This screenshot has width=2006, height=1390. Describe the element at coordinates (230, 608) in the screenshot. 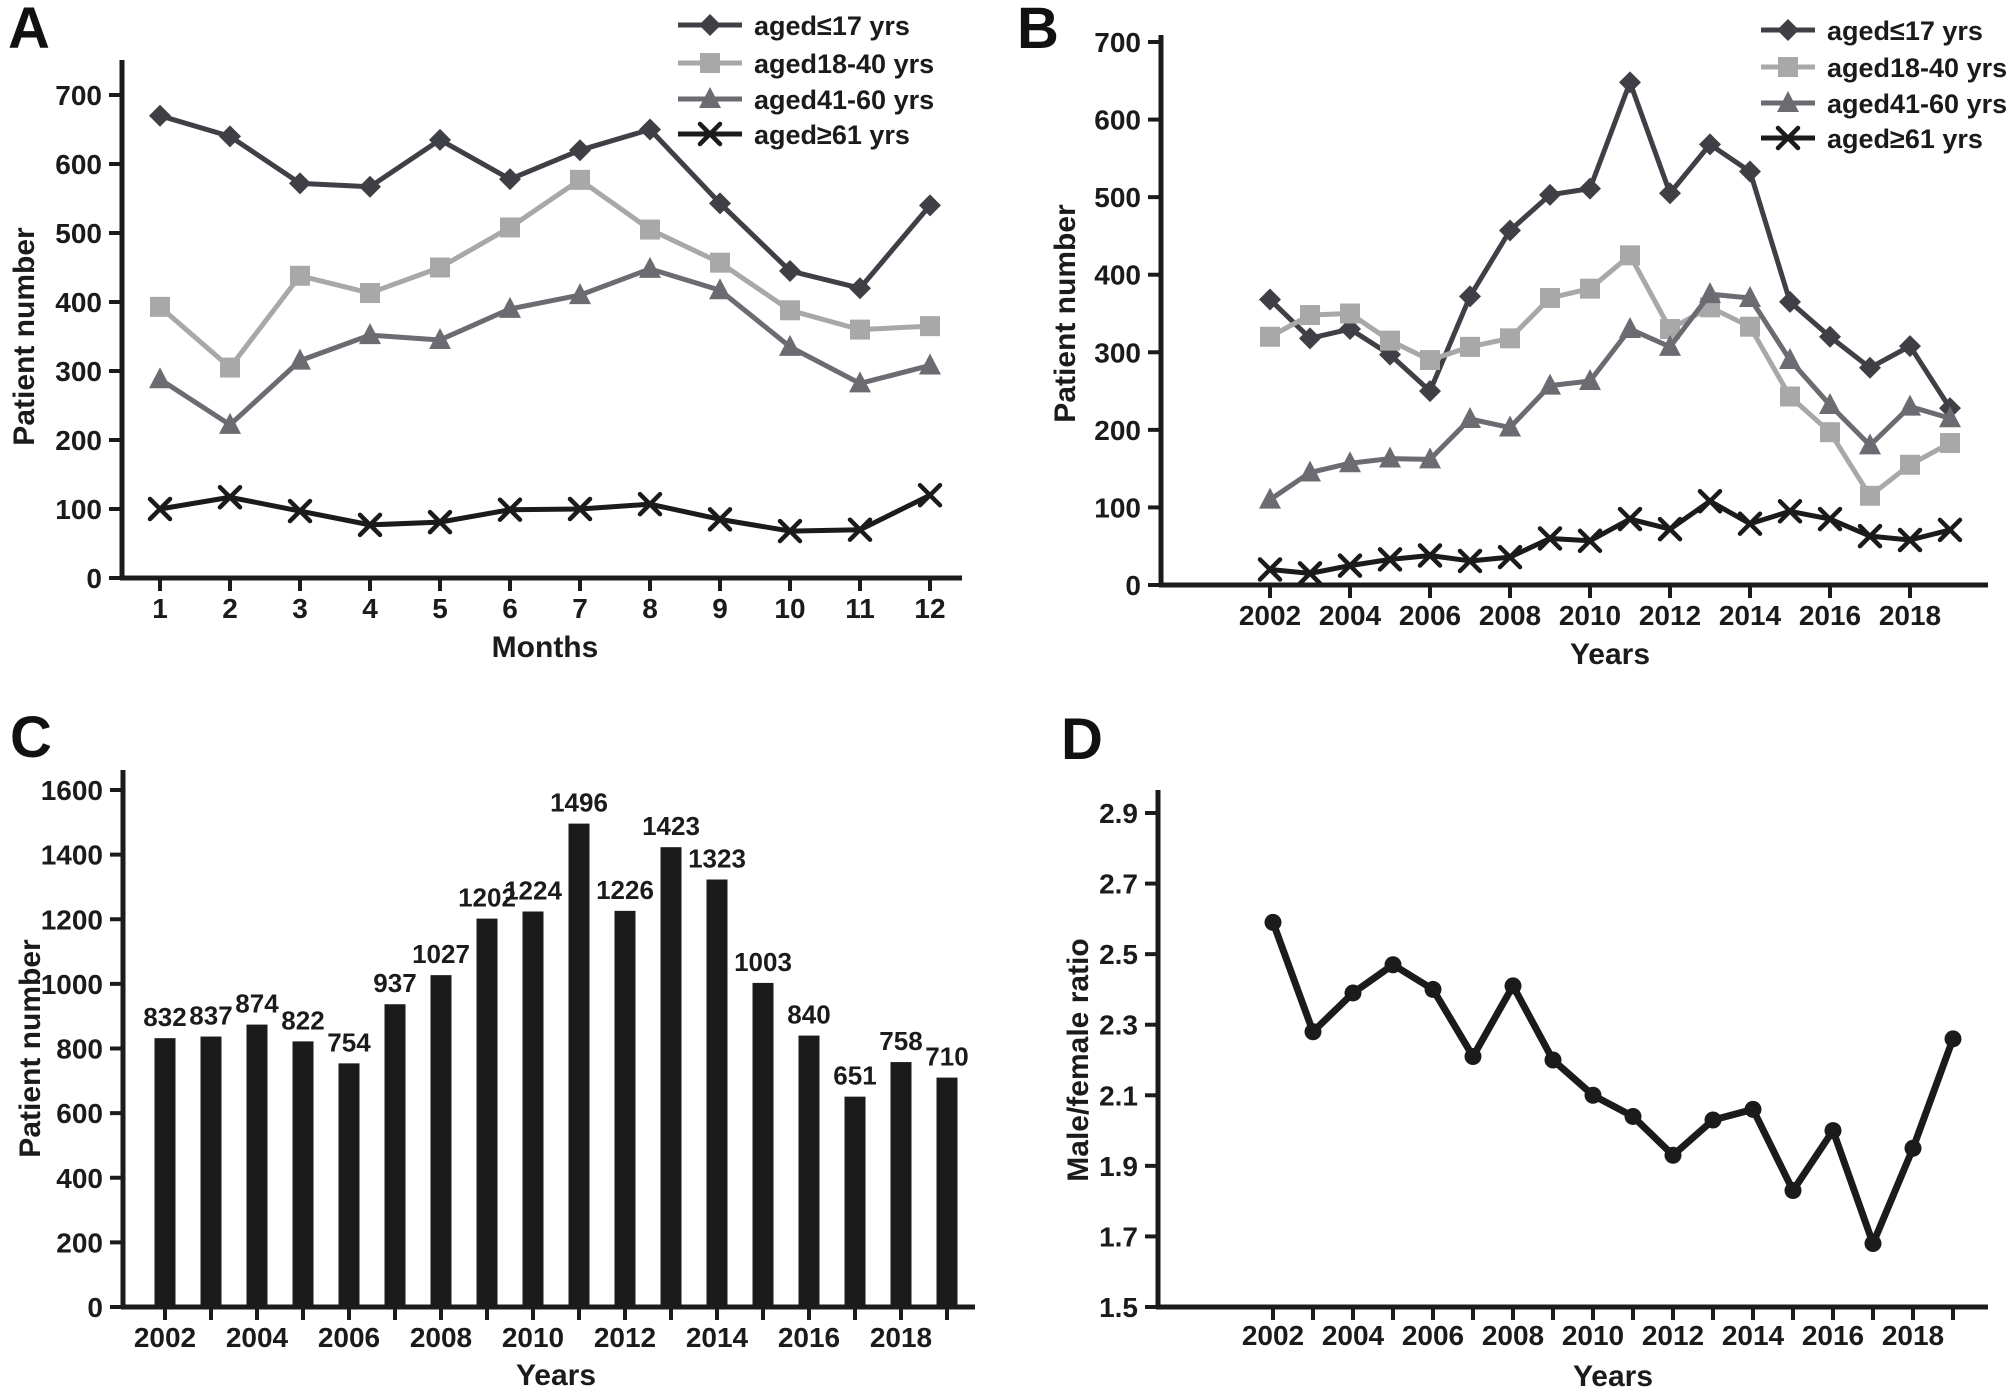

I see `x-tick-label: 2` at that location.